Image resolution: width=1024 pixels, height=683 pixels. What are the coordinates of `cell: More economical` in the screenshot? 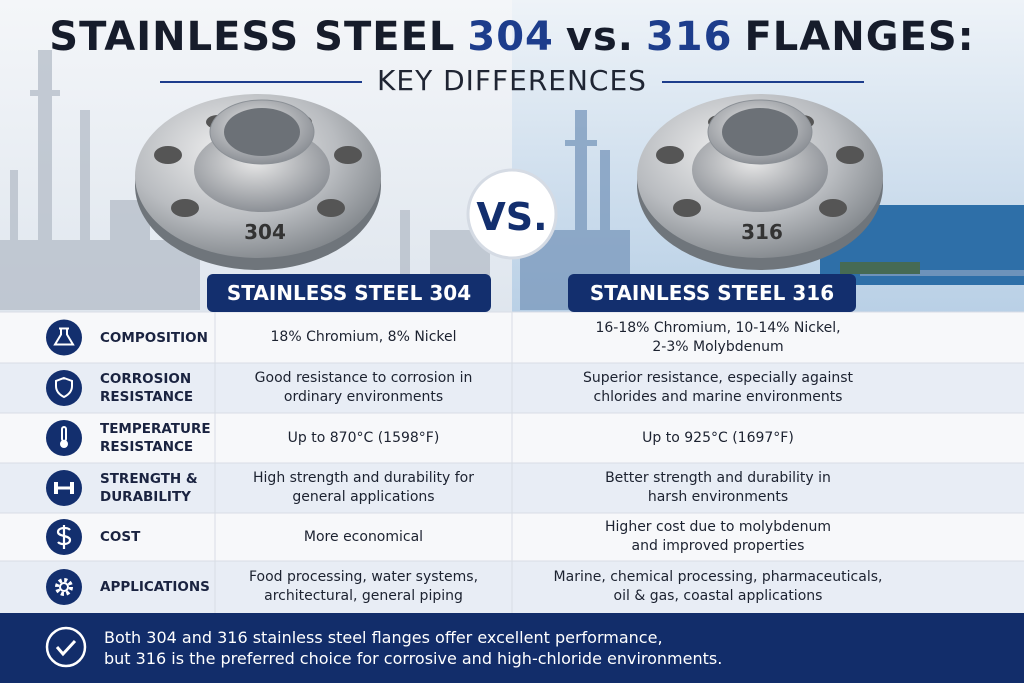 It's located at (363, 537).